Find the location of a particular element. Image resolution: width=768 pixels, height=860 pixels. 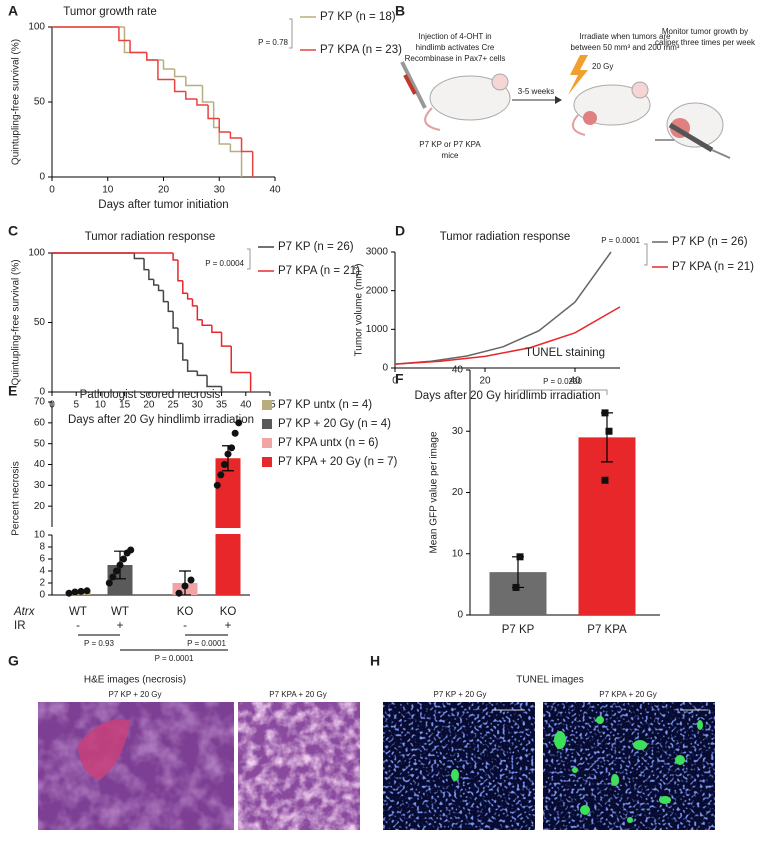

y-tick-label: 70 is located at coordinates (40, 402).